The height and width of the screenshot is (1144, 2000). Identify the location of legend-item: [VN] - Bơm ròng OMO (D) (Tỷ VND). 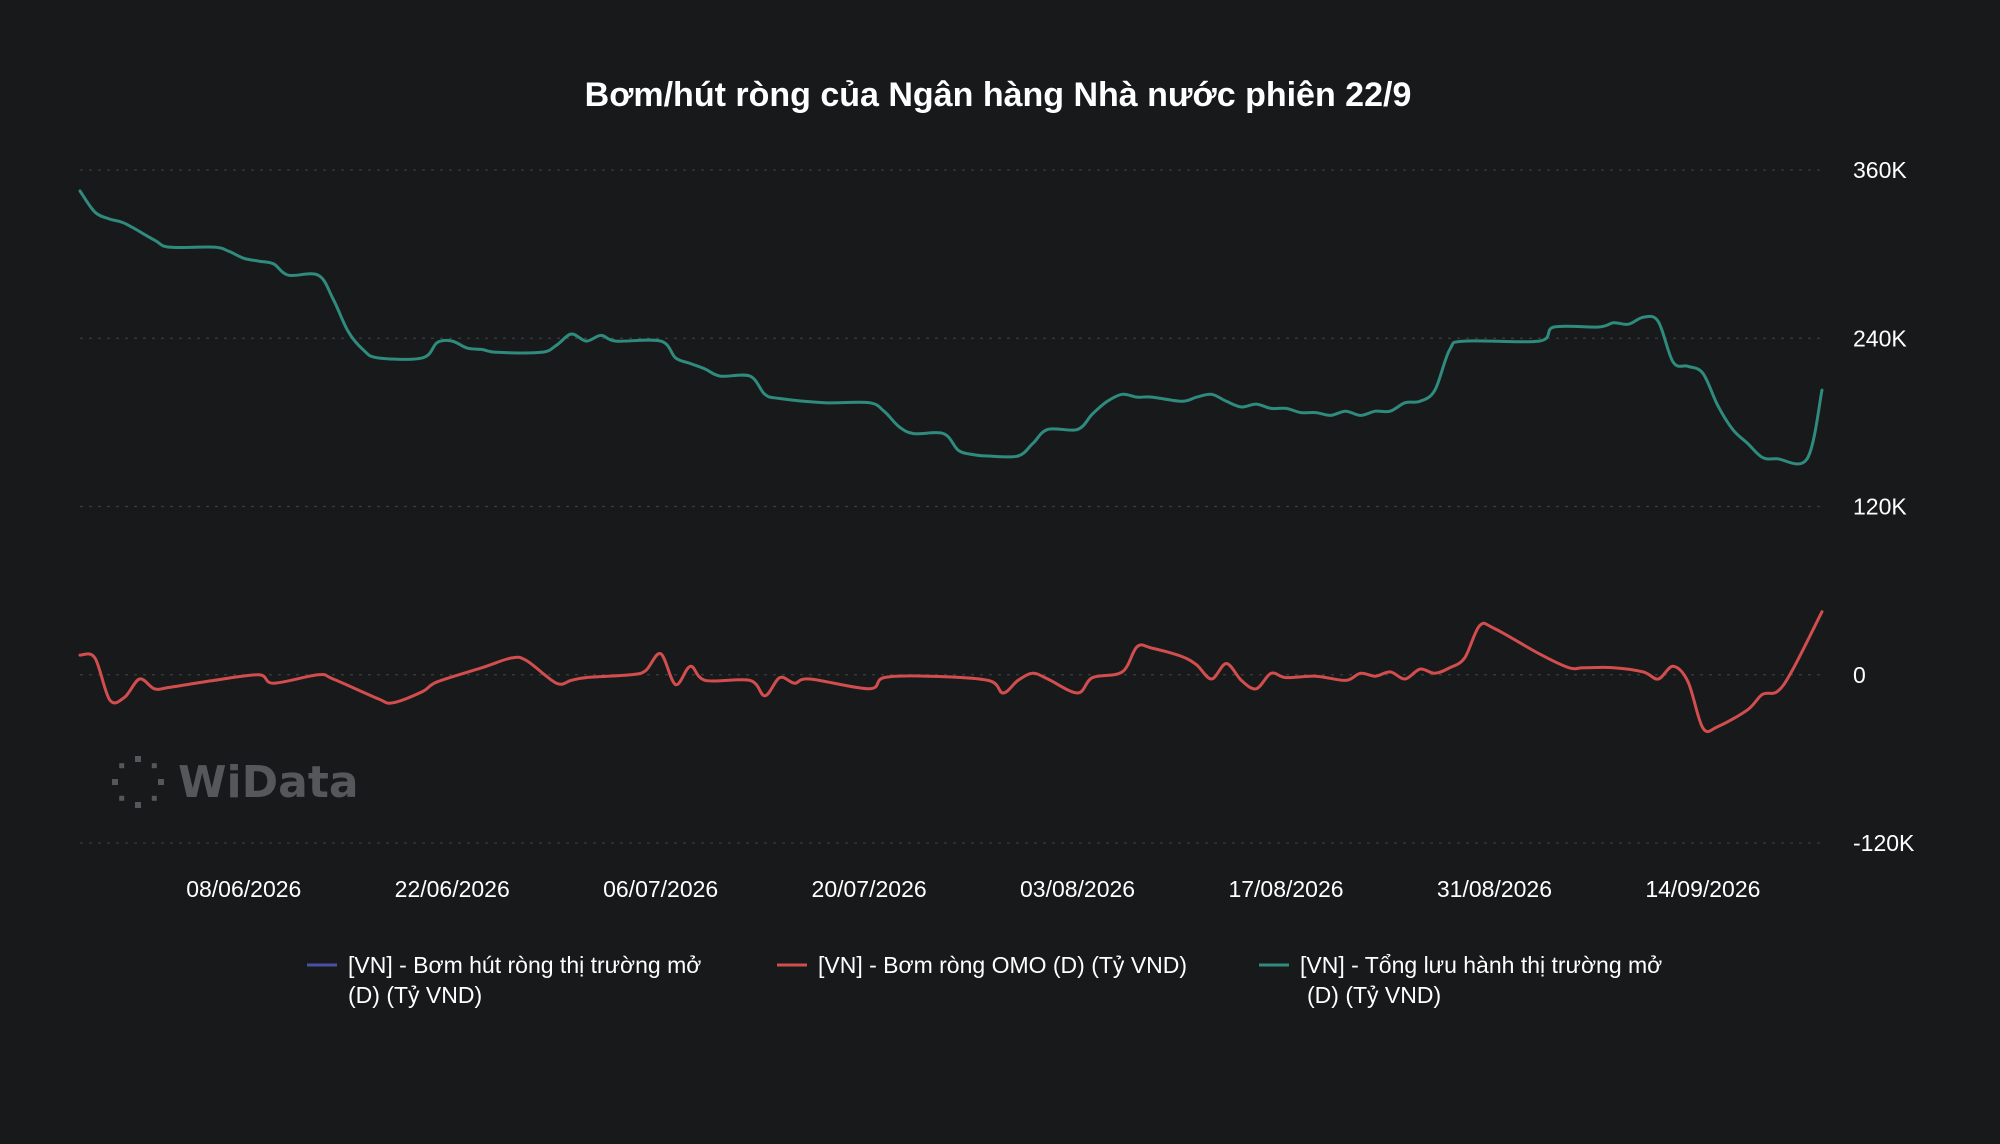
(982, 965).